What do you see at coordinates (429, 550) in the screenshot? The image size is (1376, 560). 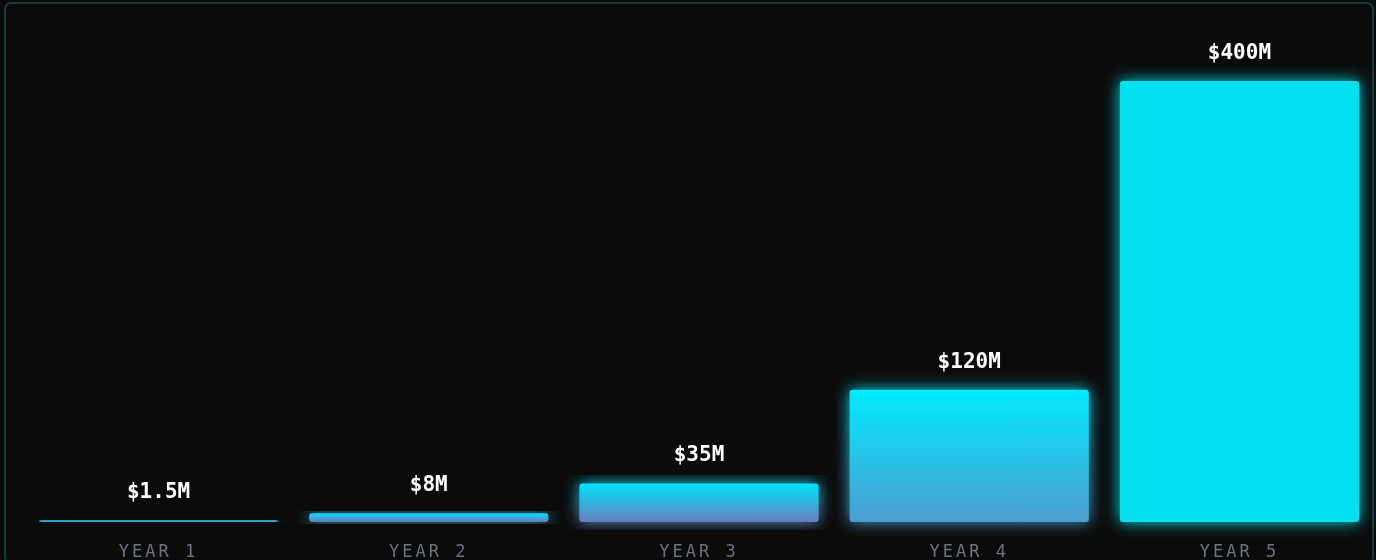 I see `x-tick-label: YEAR 2` at bounding box center [429, 550].